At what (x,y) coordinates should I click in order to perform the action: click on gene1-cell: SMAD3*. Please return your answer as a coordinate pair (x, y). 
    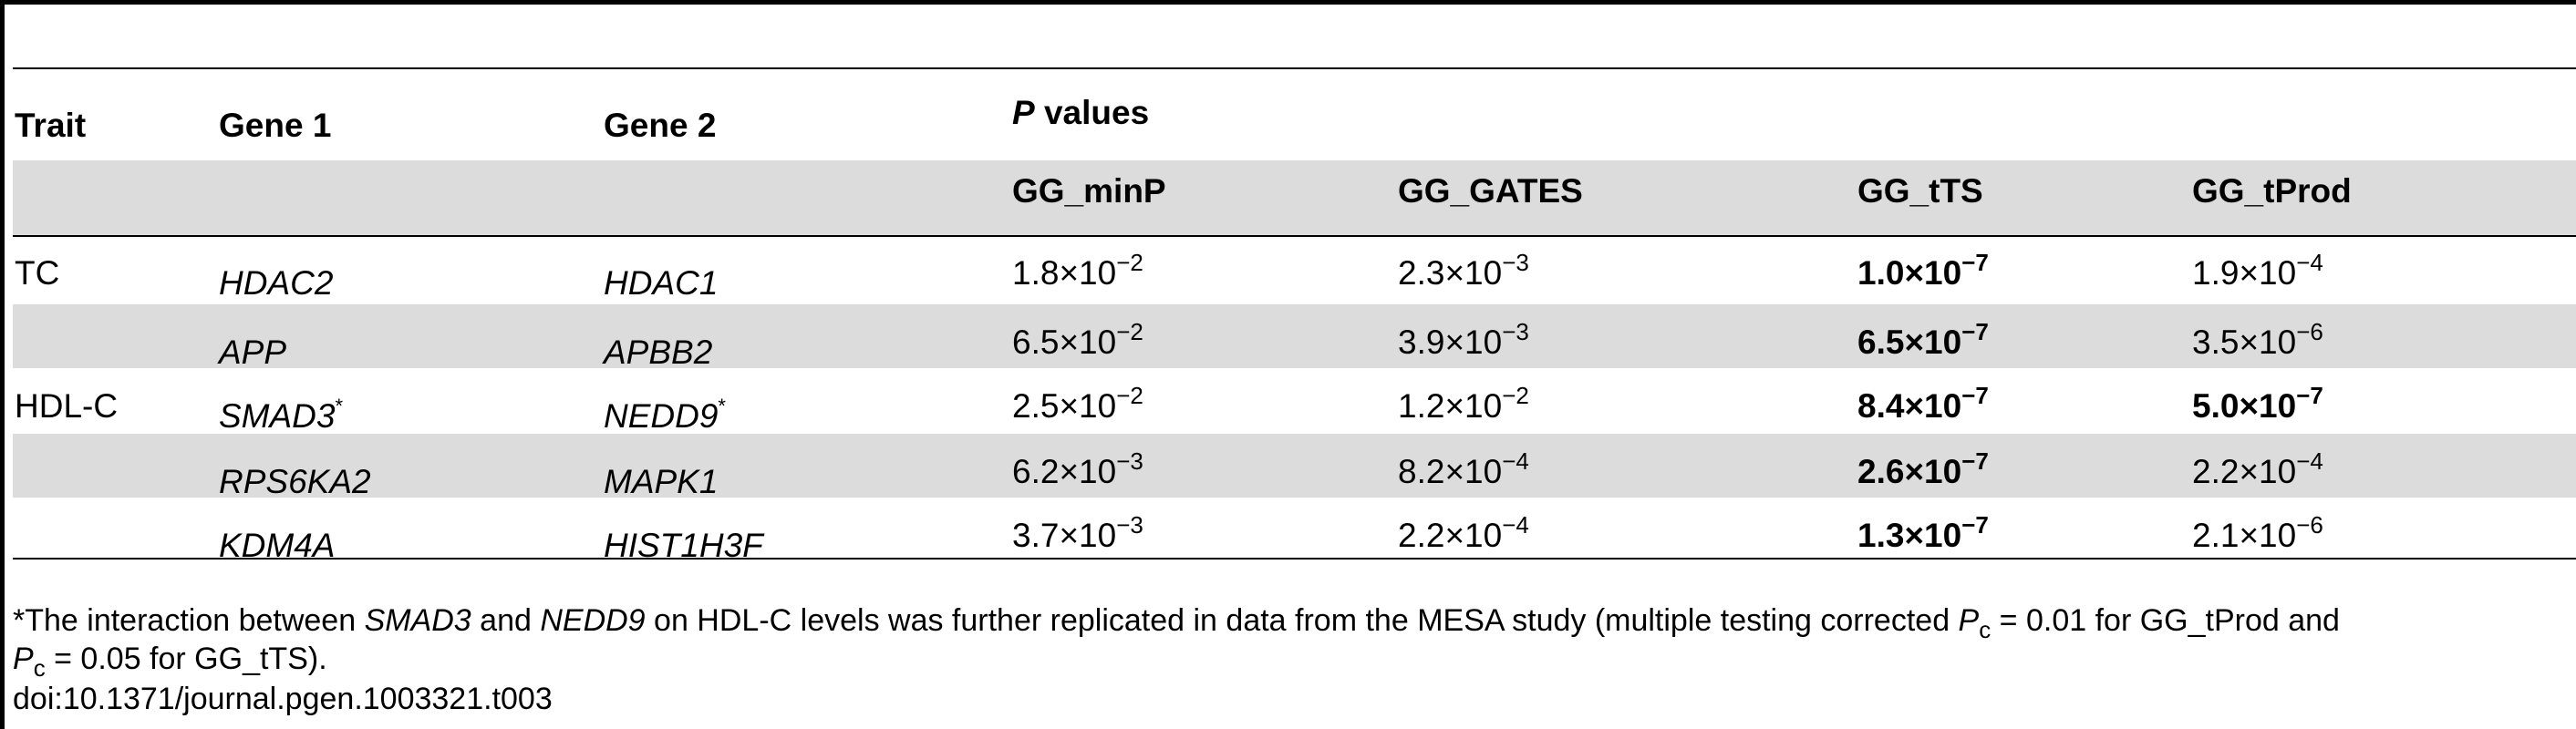
    Looking at the image, I should click on (281, 415).